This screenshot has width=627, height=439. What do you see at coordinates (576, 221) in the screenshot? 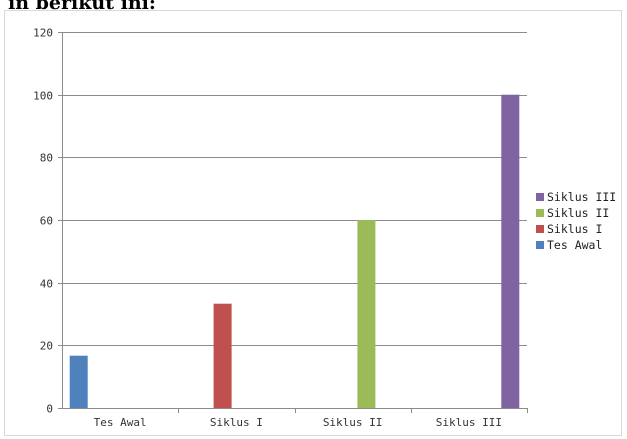
I see `legend: Siklus III Siklus II Siklus I Tes Awal` at bounding box center [576, 221].